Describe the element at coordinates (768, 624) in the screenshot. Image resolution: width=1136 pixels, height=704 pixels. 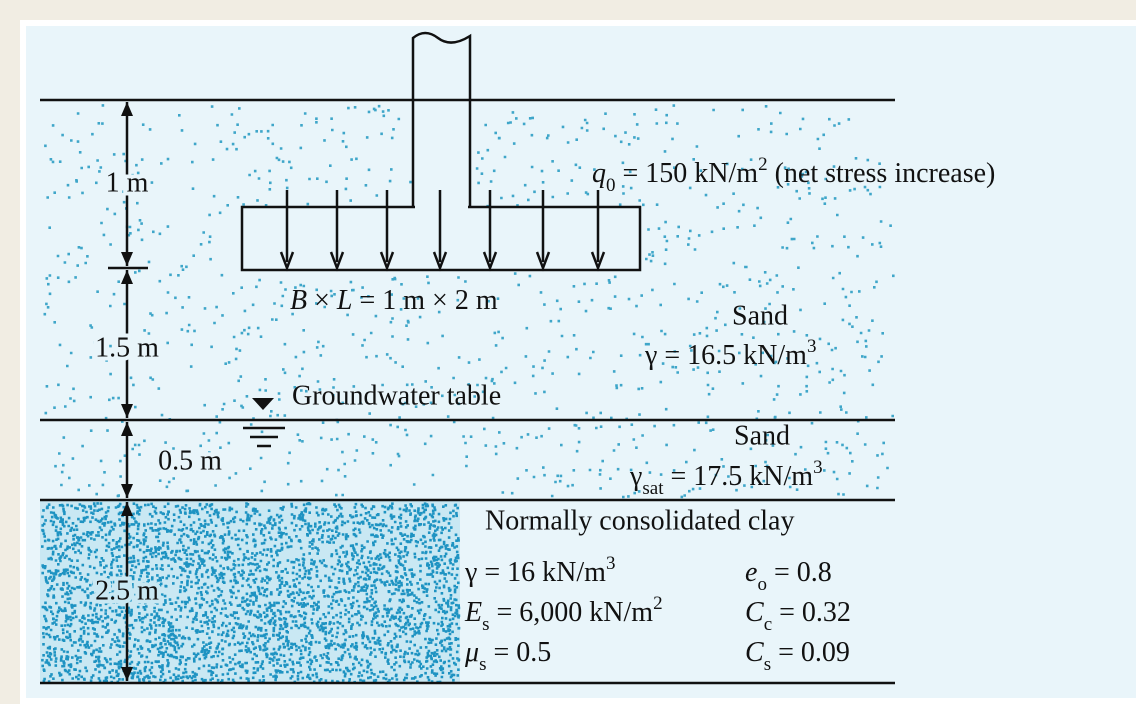
I see `text-segment: c` at that location.